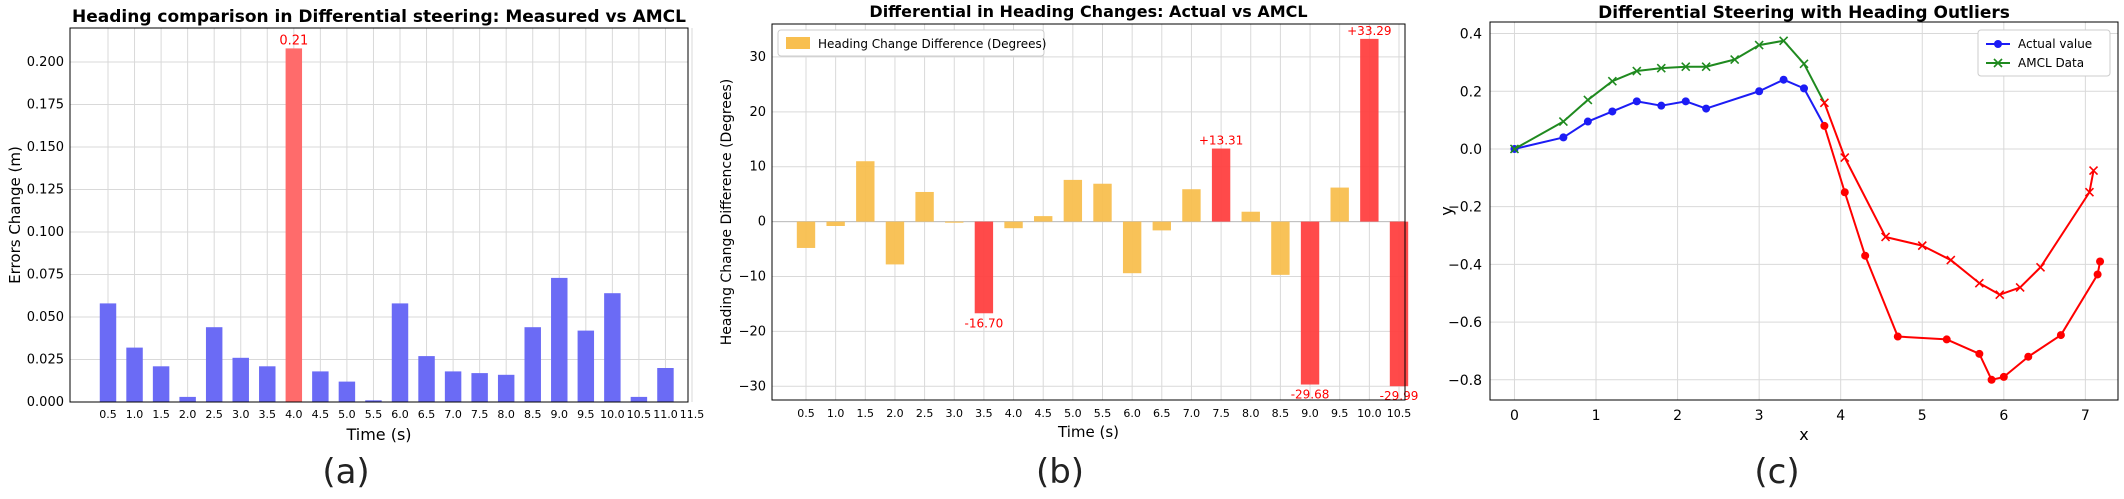 This screenshot has width=2124, height=499. I want to click on b-xtick-label: 10.5, so click(1399, 413).